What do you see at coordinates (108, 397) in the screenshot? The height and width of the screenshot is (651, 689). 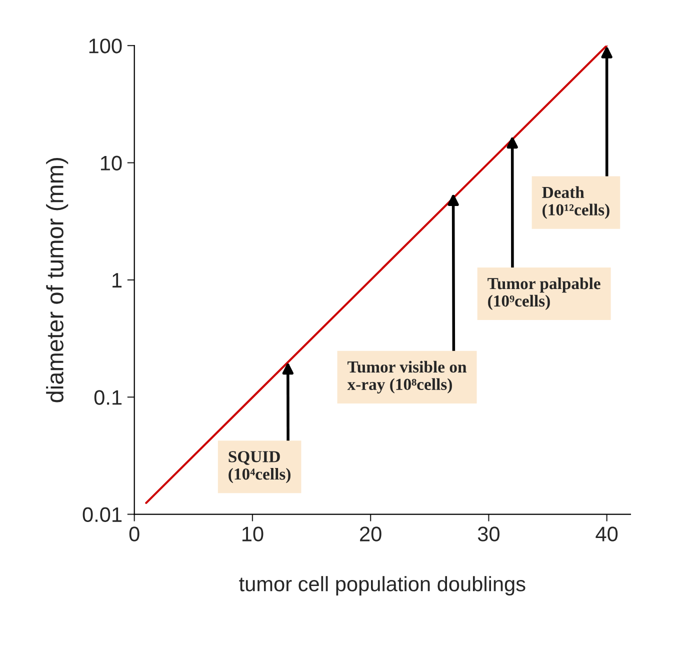 I see `y-tick-label: 0.1` at bounding box center [108, 397].